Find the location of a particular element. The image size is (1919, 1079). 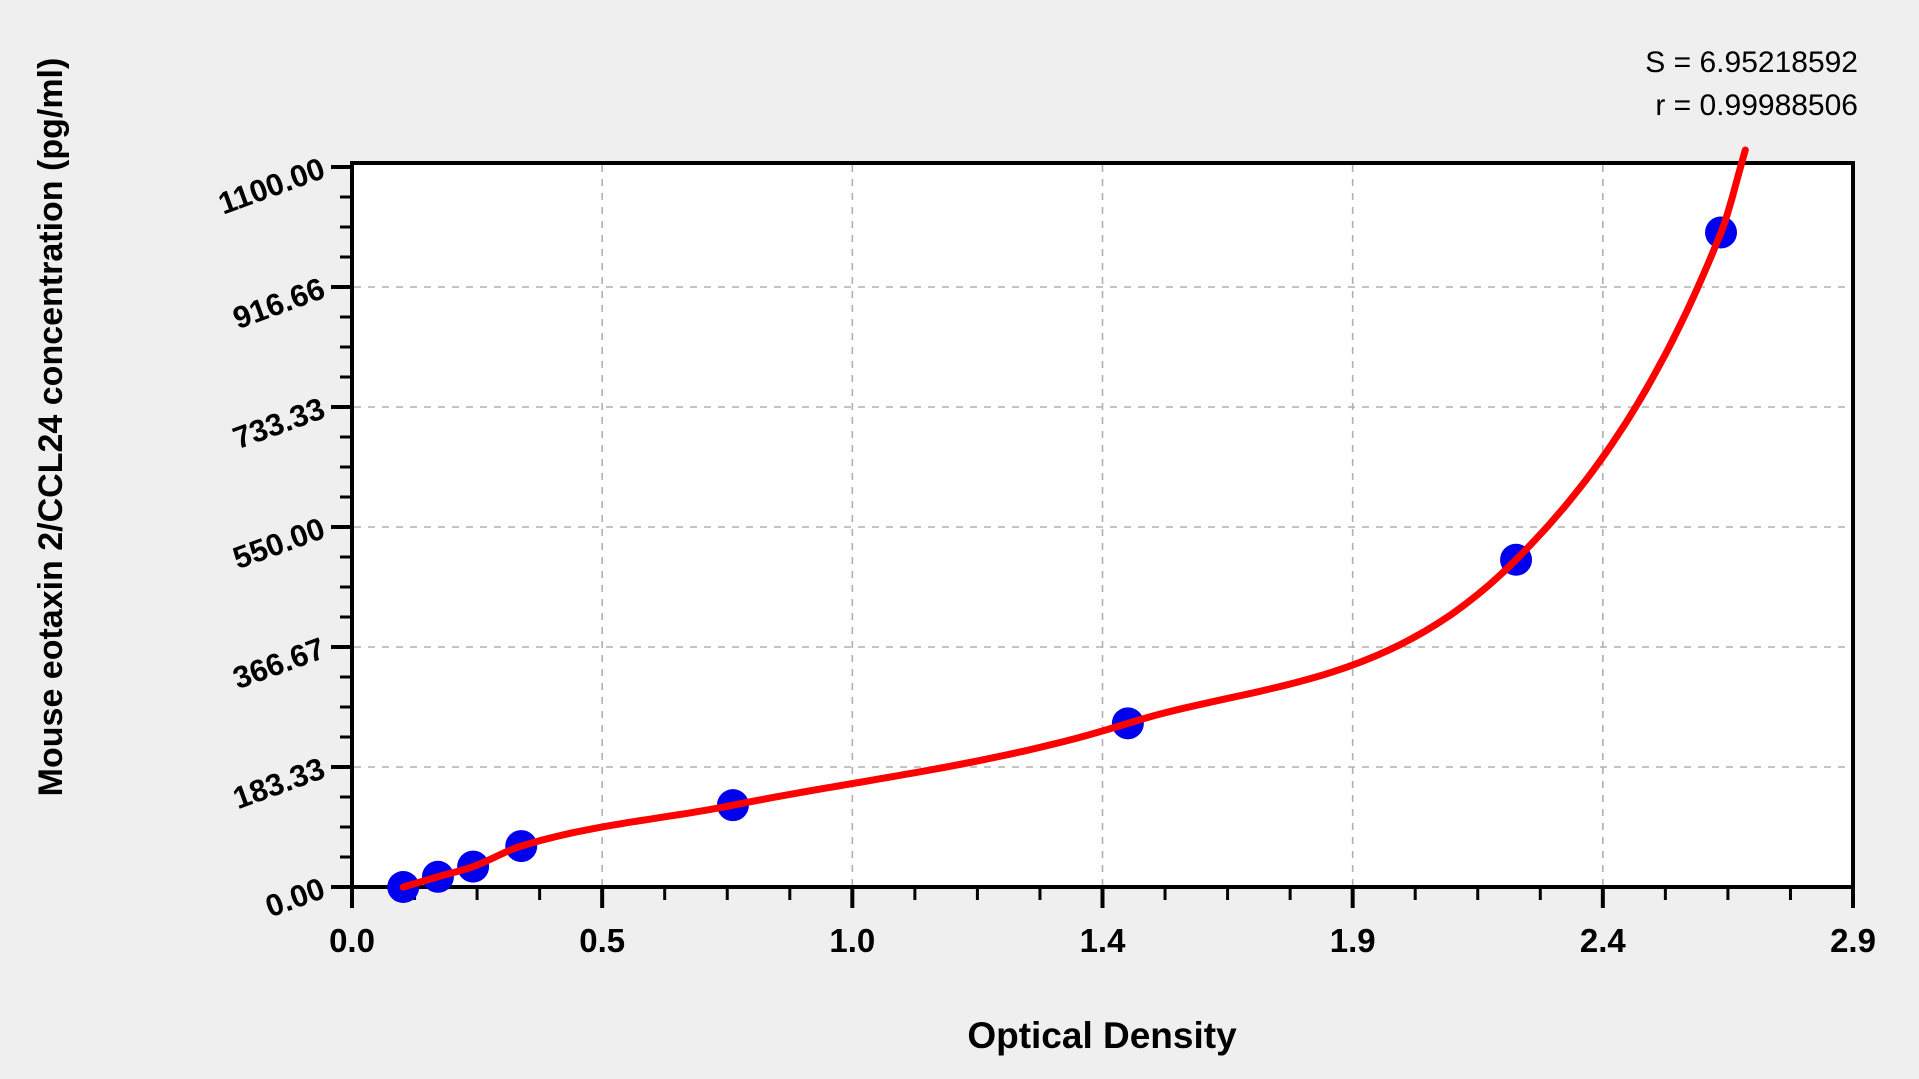

x-tick-label: 2.4 is located at coordinates (1603, 940).